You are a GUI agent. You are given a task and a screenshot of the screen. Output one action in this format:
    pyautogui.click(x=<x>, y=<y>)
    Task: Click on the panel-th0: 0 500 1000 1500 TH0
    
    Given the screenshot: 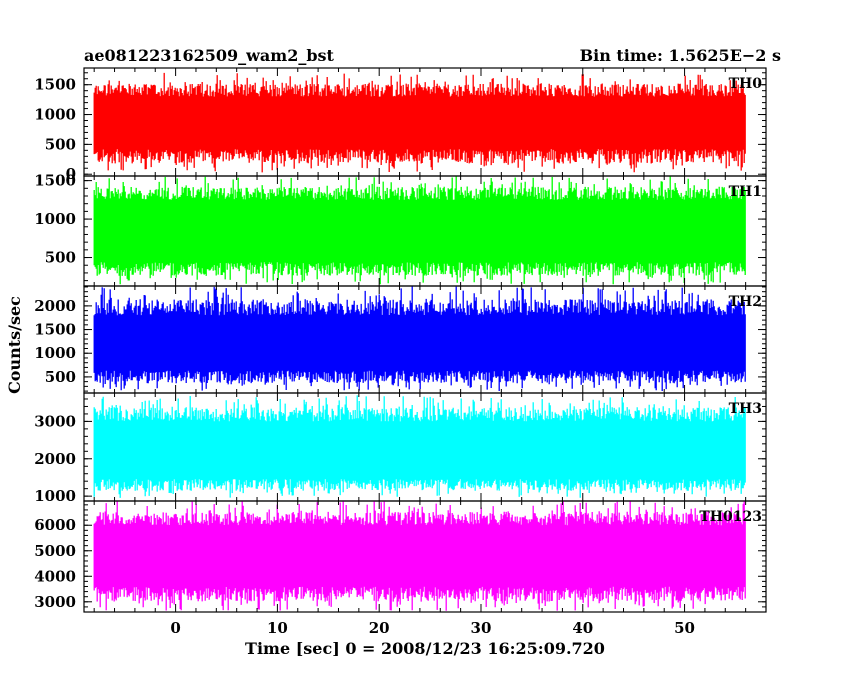 What is the action you would take?
    pyautogui.click(x=400, y=125)
    